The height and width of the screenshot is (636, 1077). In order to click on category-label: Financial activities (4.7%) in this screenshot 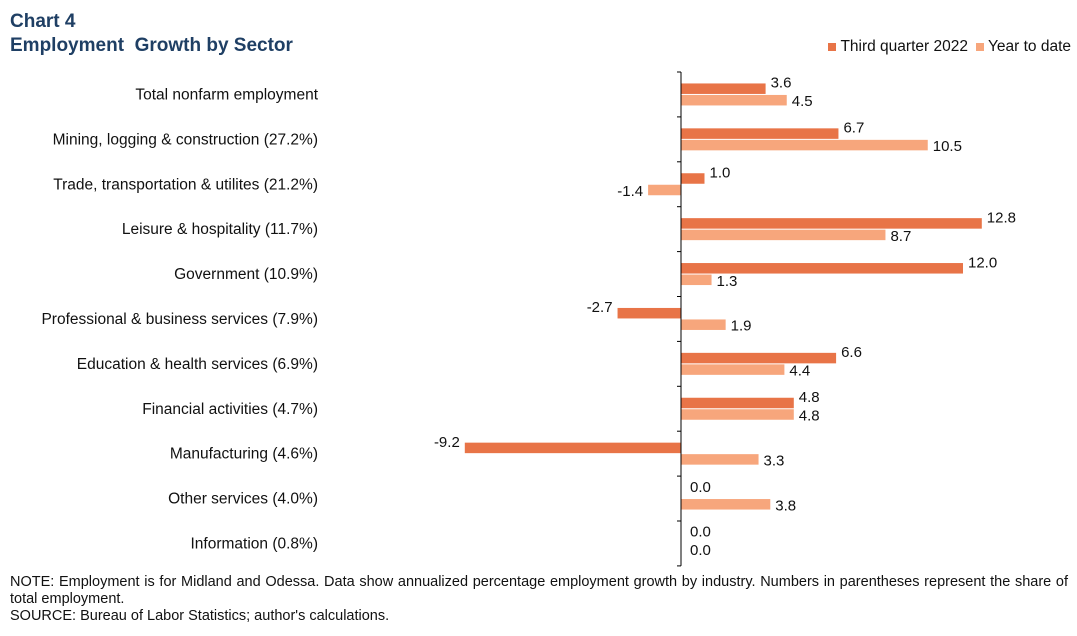, I will do `click(230, 409)`.